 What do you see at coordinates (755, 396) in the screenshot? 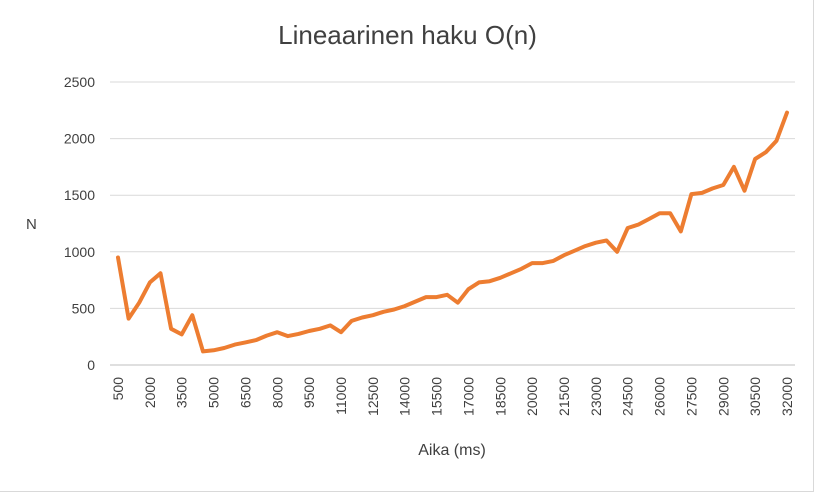
I see `x-tick-label: 30500` at bounding box center [755, 396].